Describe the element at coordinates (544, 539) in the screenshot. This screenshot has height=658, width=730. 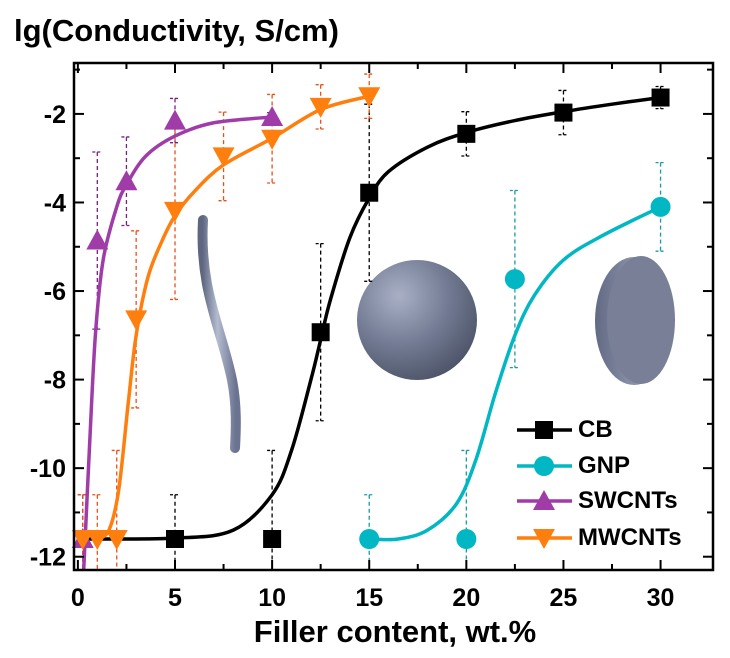
I see `legend-marker-mwcnts` at that location.